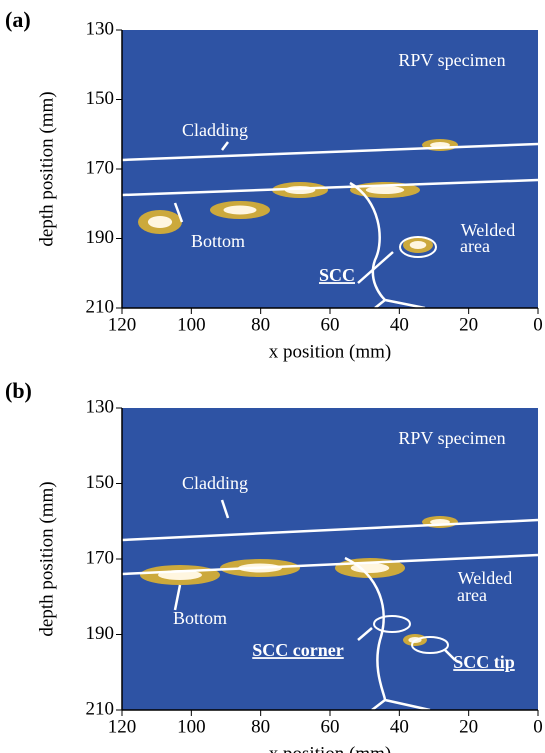 The image size is (545, 753). I want to click on annotation: SCC, so click(337, 275).